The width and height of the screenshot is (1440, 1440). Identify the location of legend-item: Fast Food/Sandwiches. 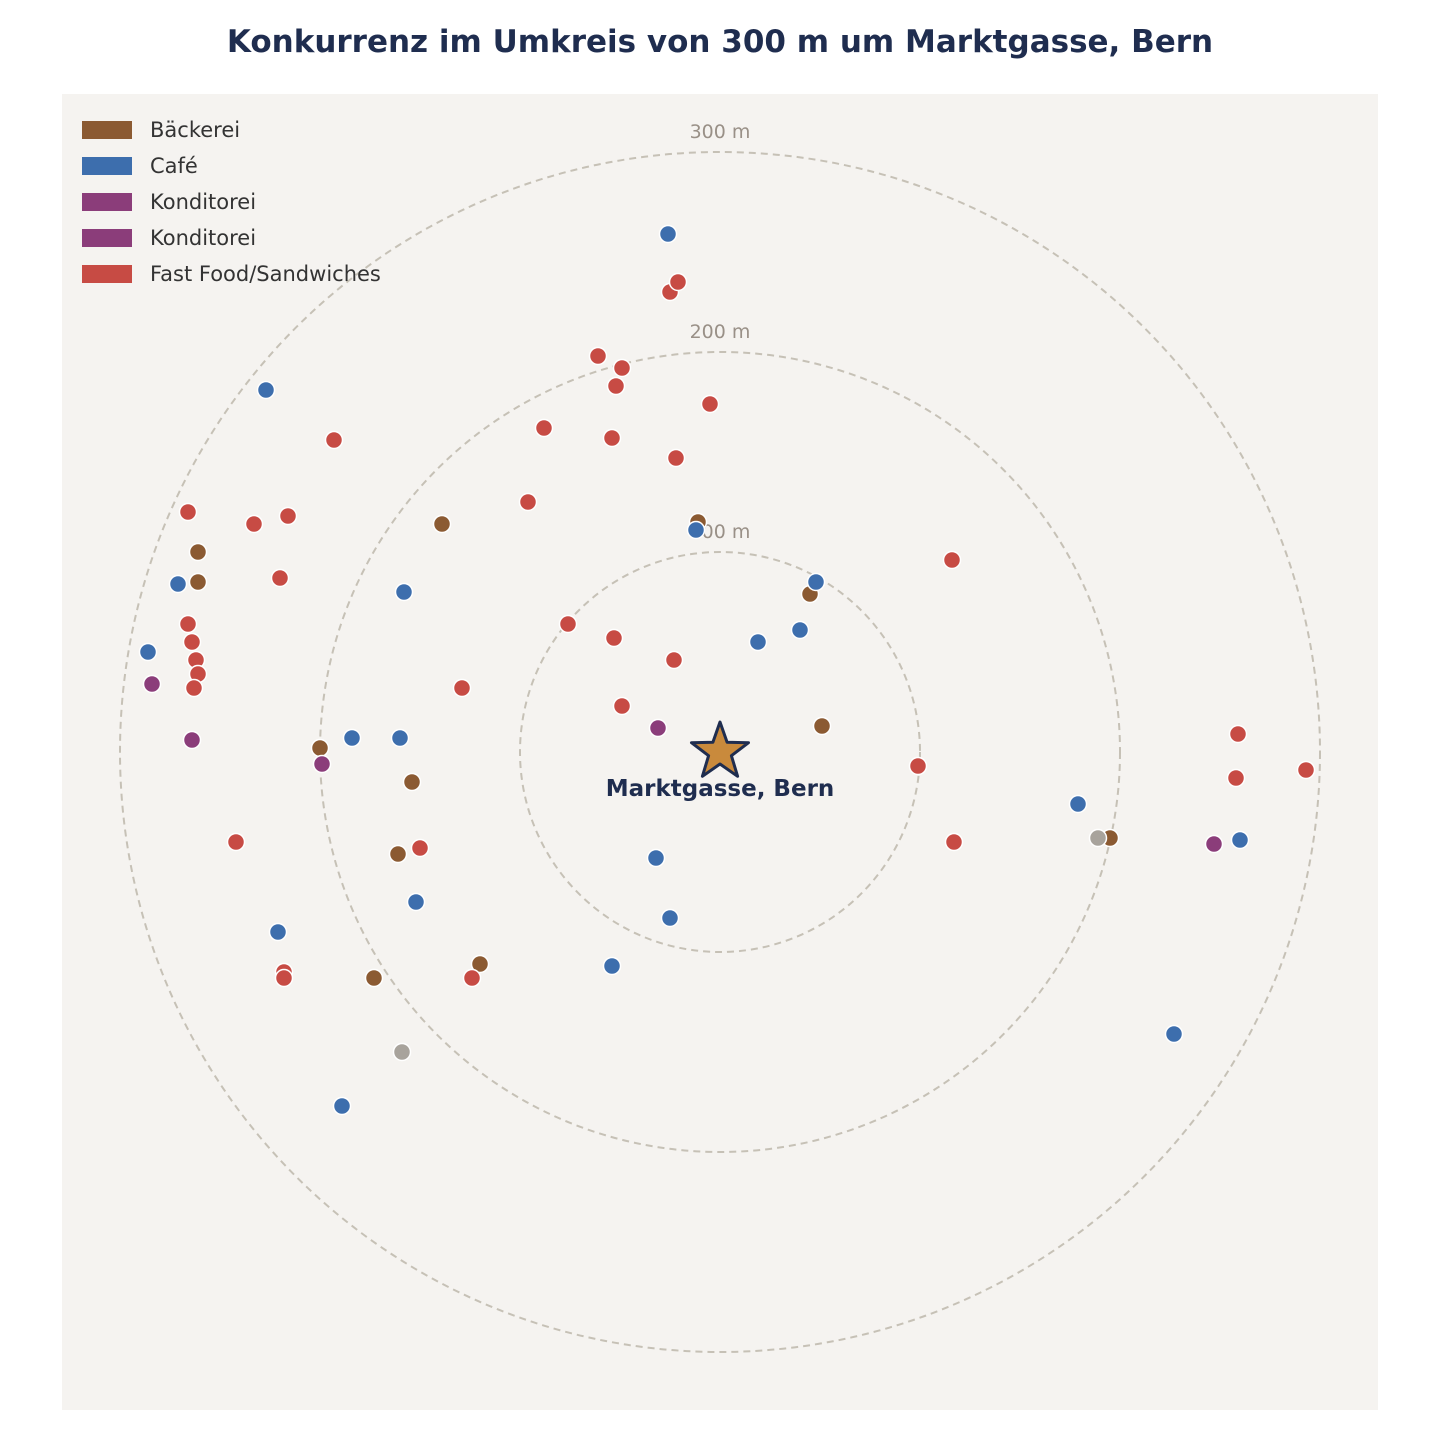
(231, 274).